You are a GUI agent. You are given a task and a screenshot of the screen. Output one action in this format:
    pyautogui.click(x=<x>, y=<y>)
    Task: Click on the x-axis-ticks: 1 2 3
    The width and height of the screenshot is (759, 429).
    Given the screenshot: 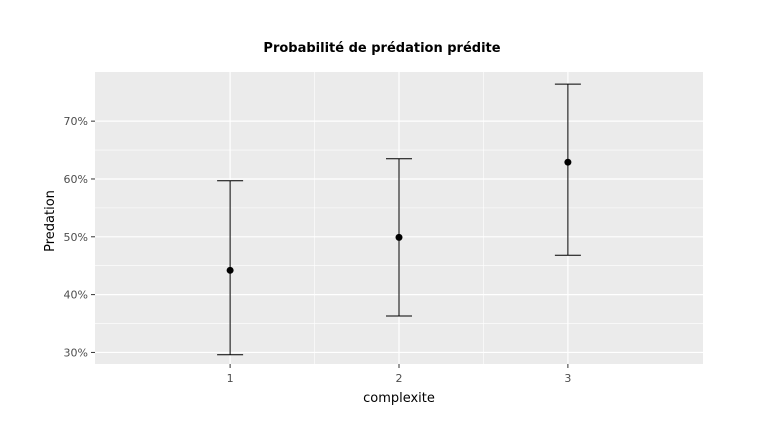 What is the action you would take?
    pyautogui.click(x=399, y=374)
    